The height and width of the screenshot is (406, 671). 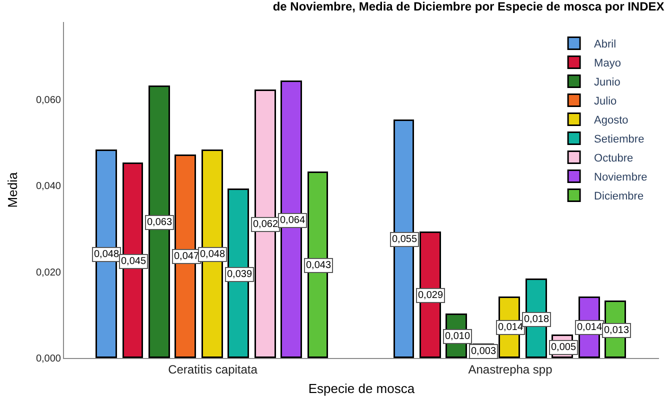 What do you see at coordinates (607, 82) in the screenshot?
I see `legend-label: Junio` at bounding box center [607, 82].